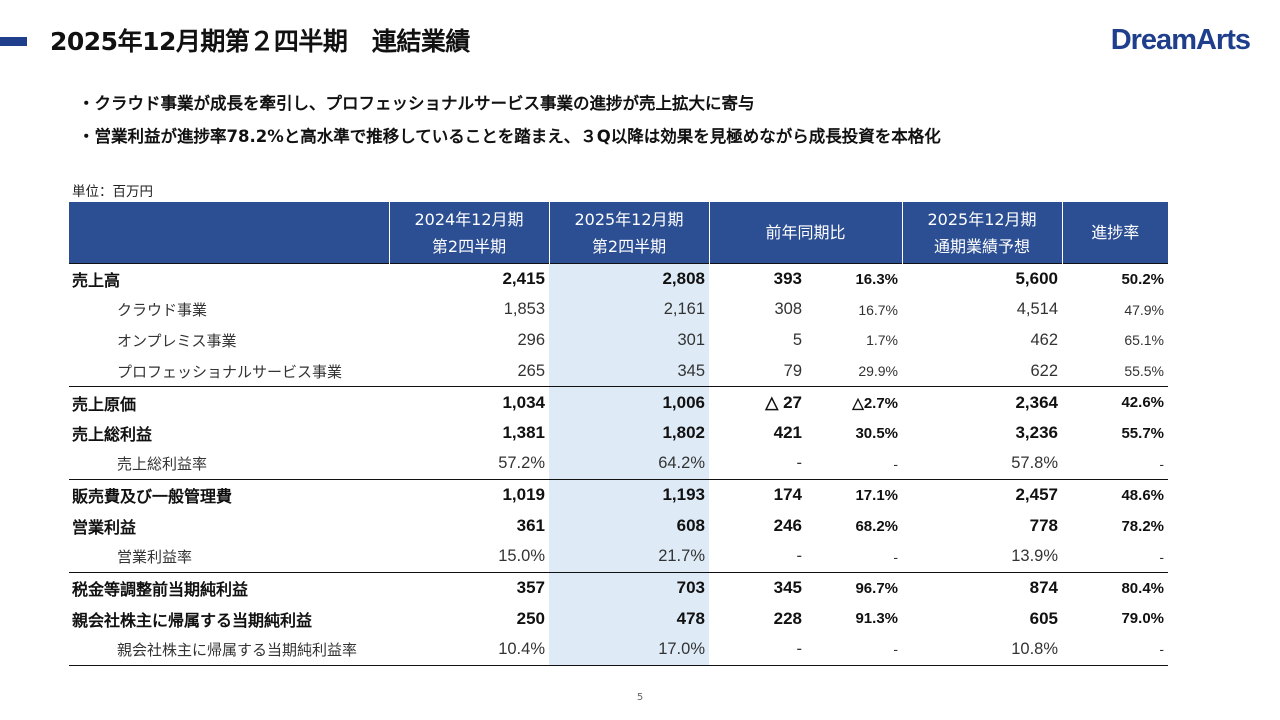  Describe the element at coordinates (757, 587) in the screenshot. I see `yoy-diff: 345` at that location.